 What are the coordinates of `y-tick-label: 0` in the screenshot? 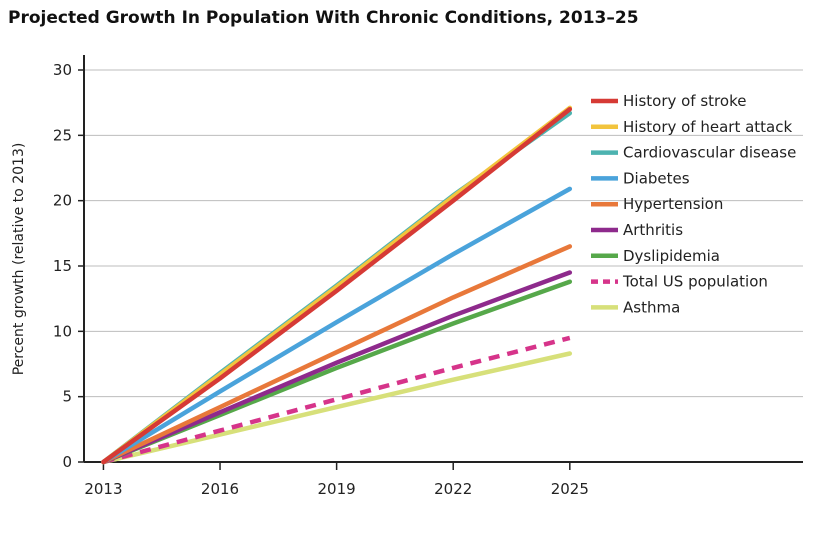 It's located at (67, 462).